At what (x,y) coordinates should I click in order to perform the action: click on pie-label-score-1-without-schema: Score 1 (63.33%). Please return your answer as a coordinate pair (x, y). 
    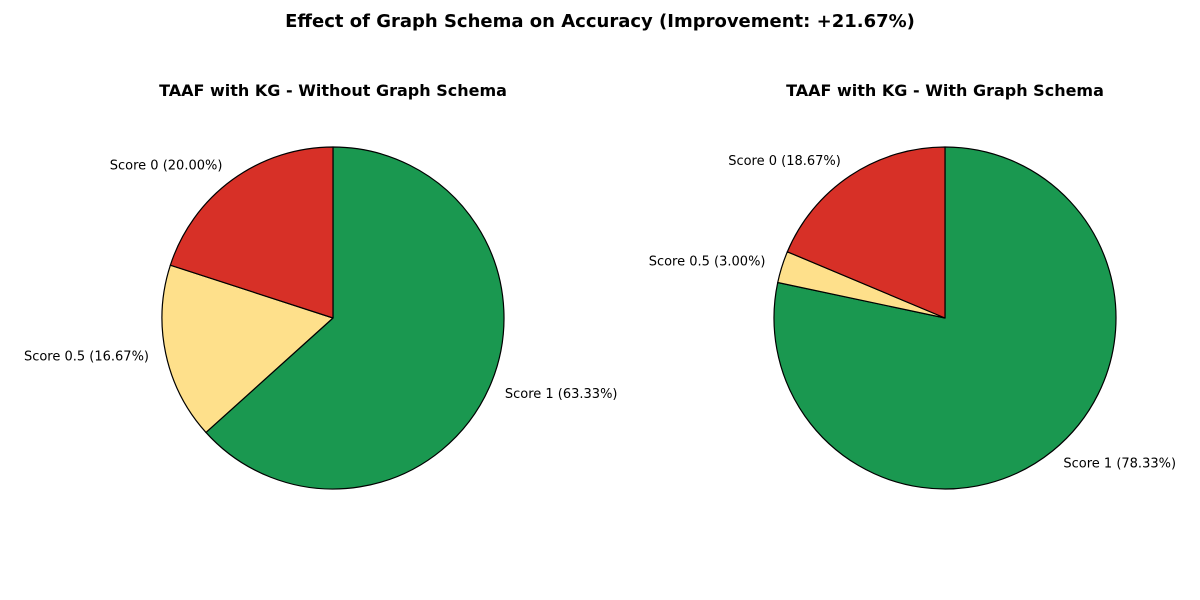
    Looking at the image, I should click on (561, 394).